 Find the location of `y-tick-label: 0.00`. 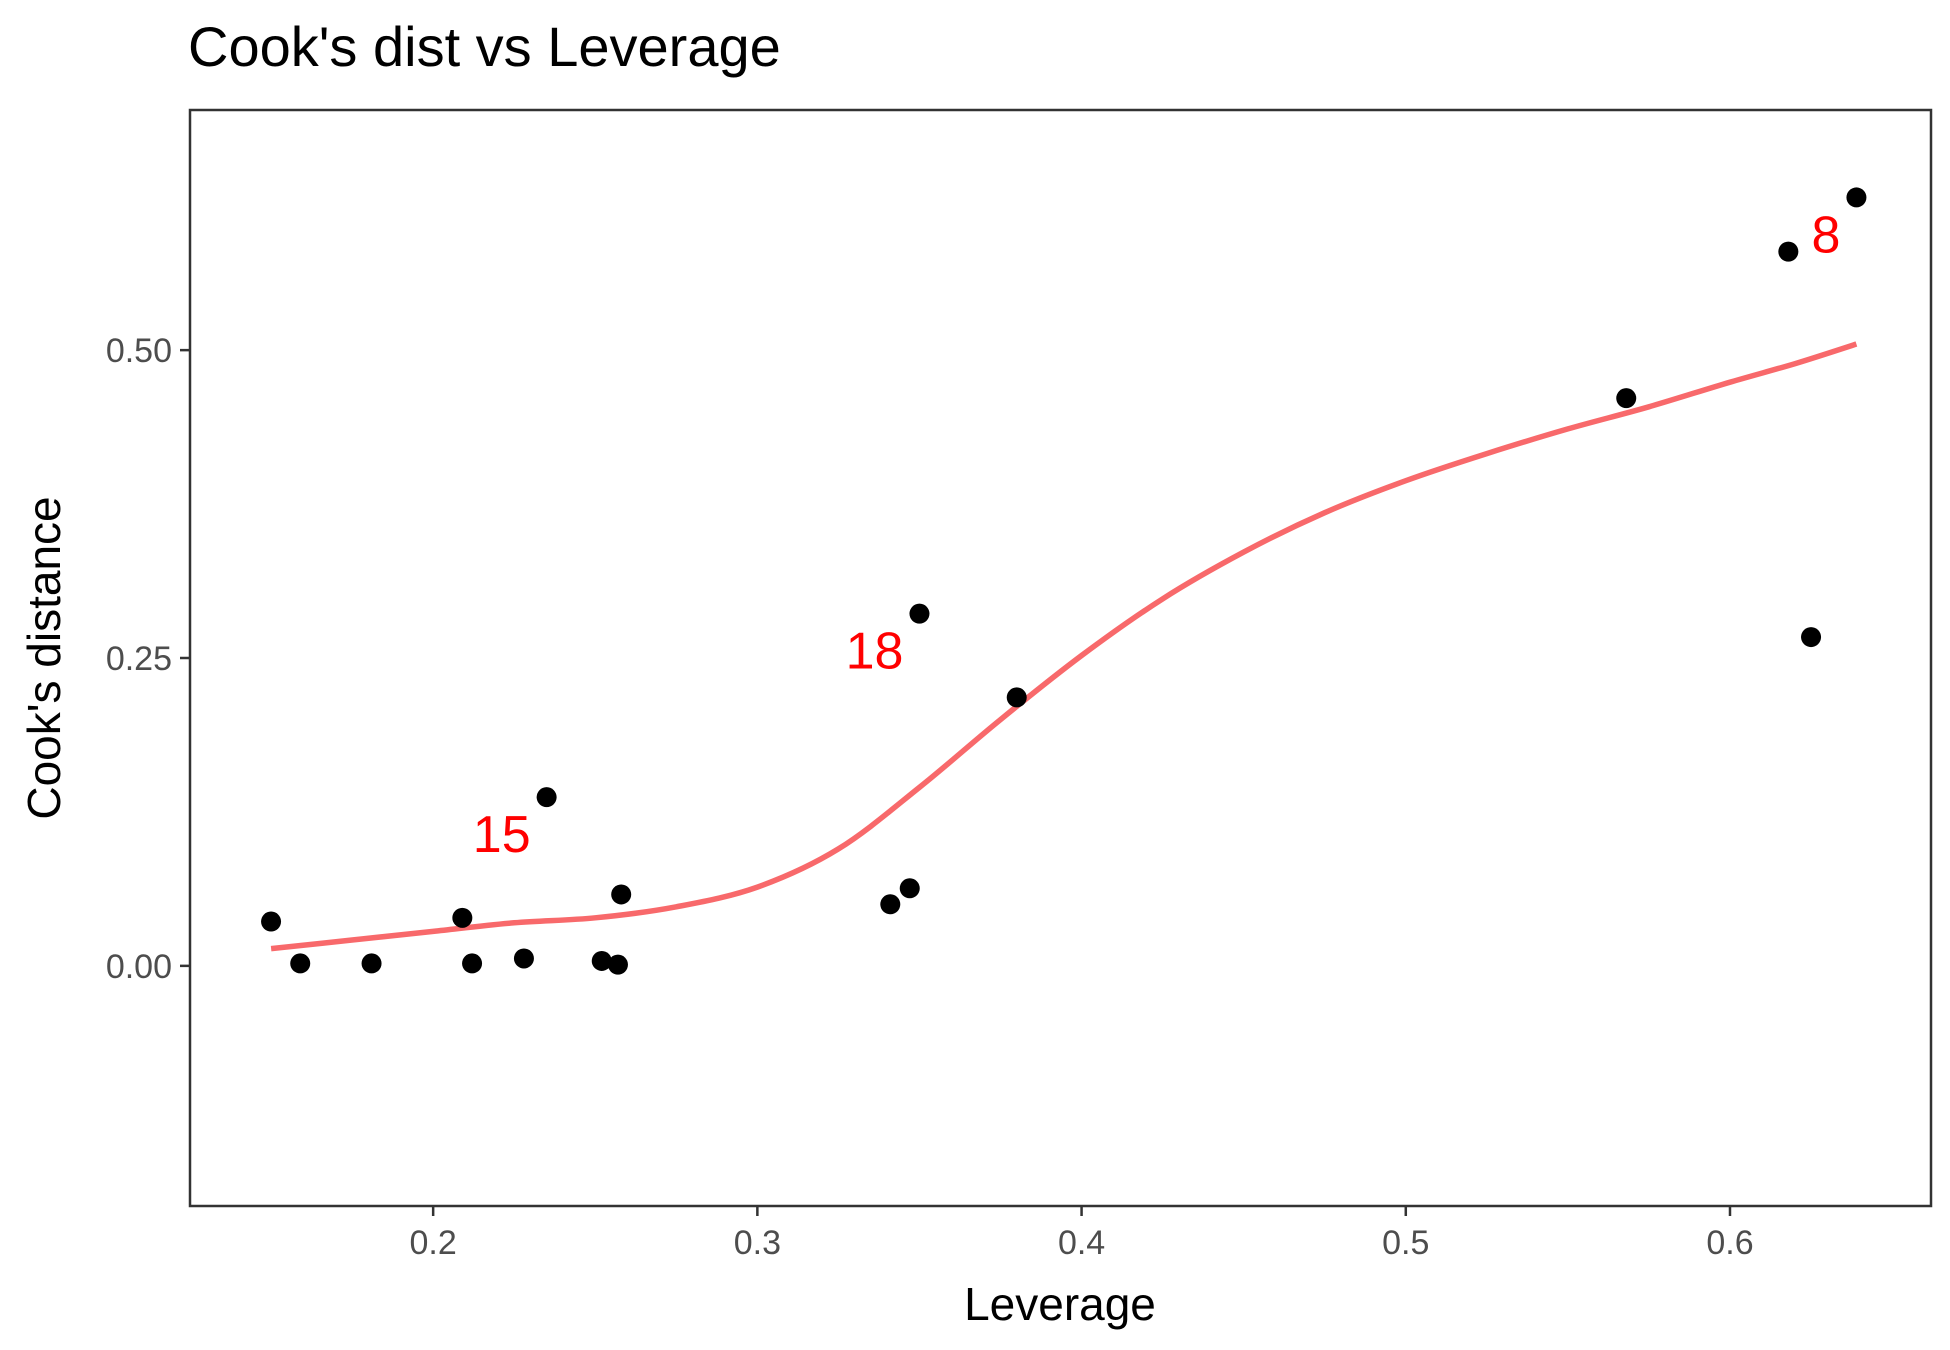

y-tick-label: 0.00 is located at coordinates (139, 967).